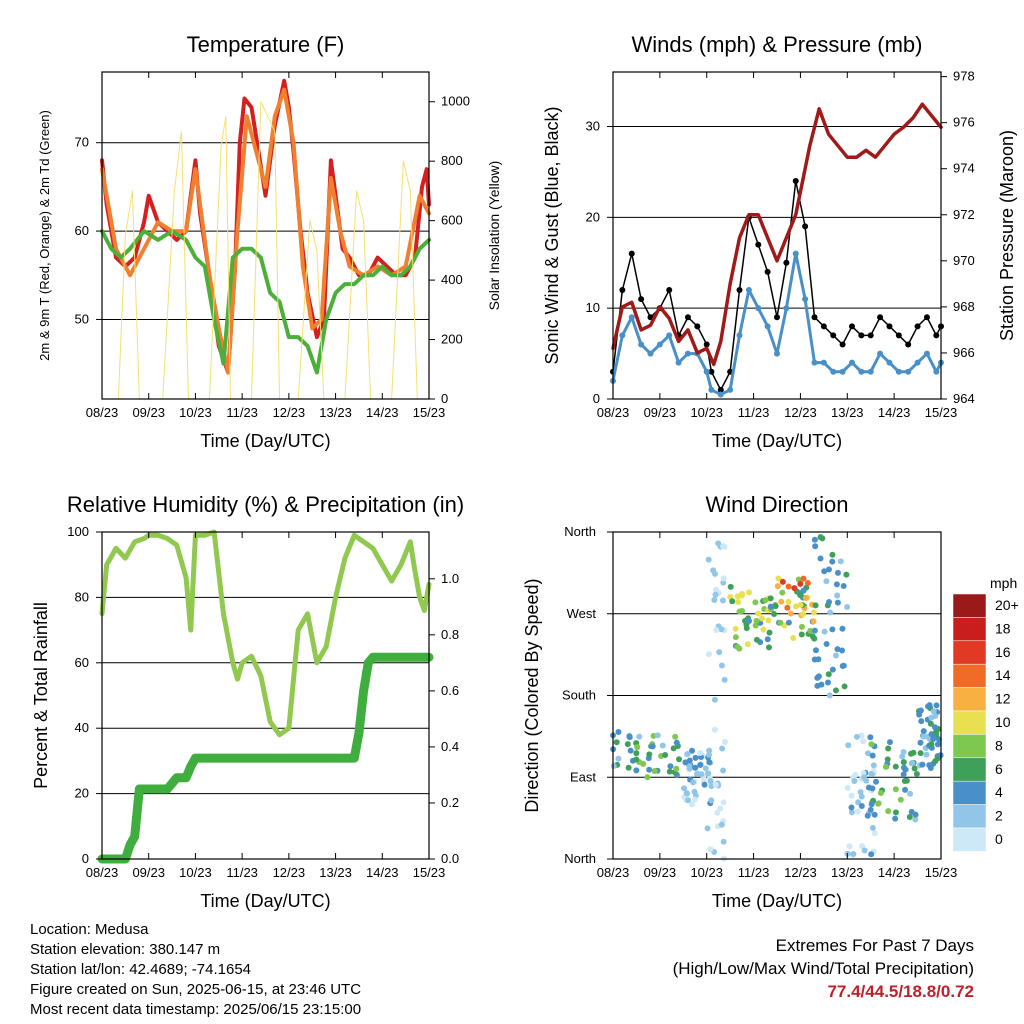 This screenshot has height=1024, width=1024. I want to click on direction-points, so click(777, 698).